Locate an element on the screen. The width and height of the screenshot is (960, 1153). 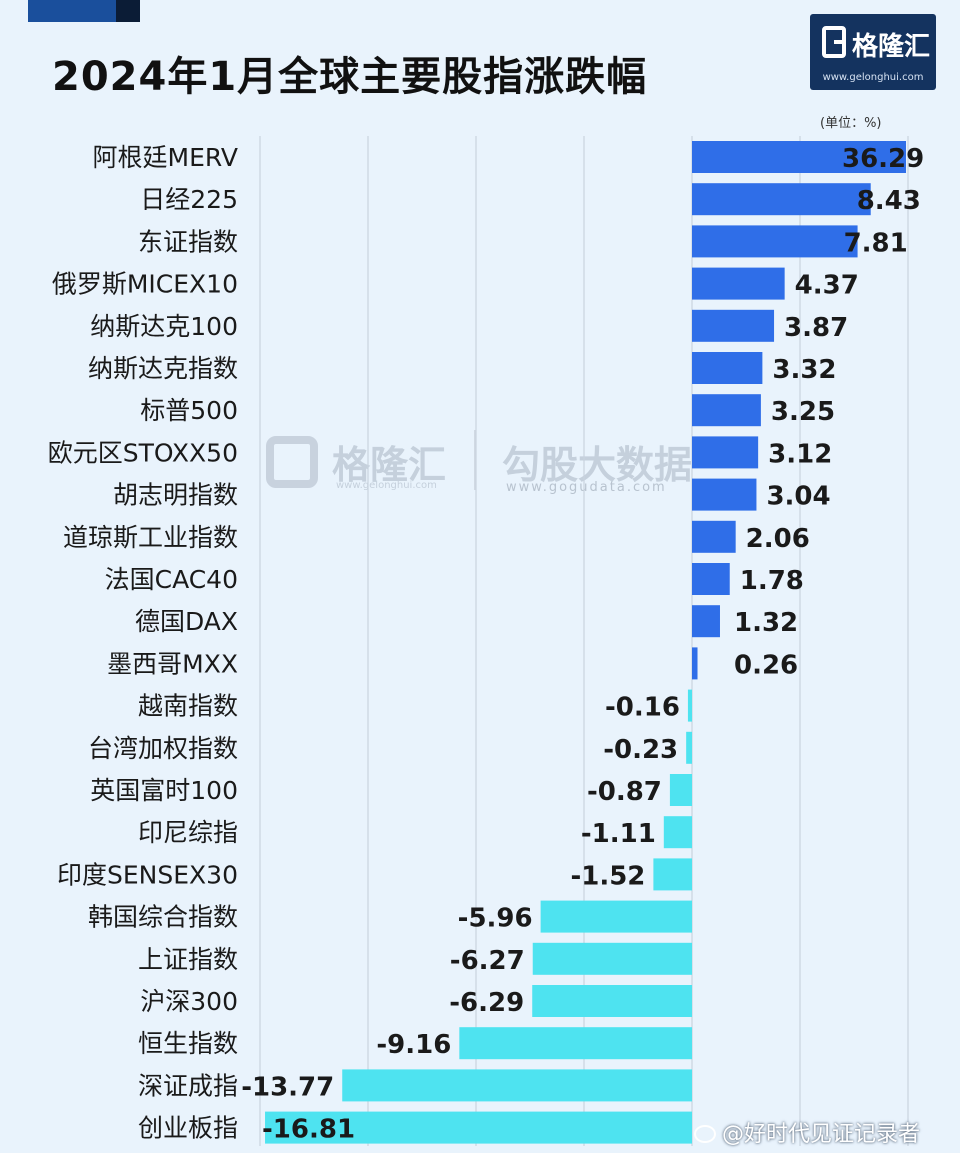
value-label: -0.16 is located at coordinates (642, 708).